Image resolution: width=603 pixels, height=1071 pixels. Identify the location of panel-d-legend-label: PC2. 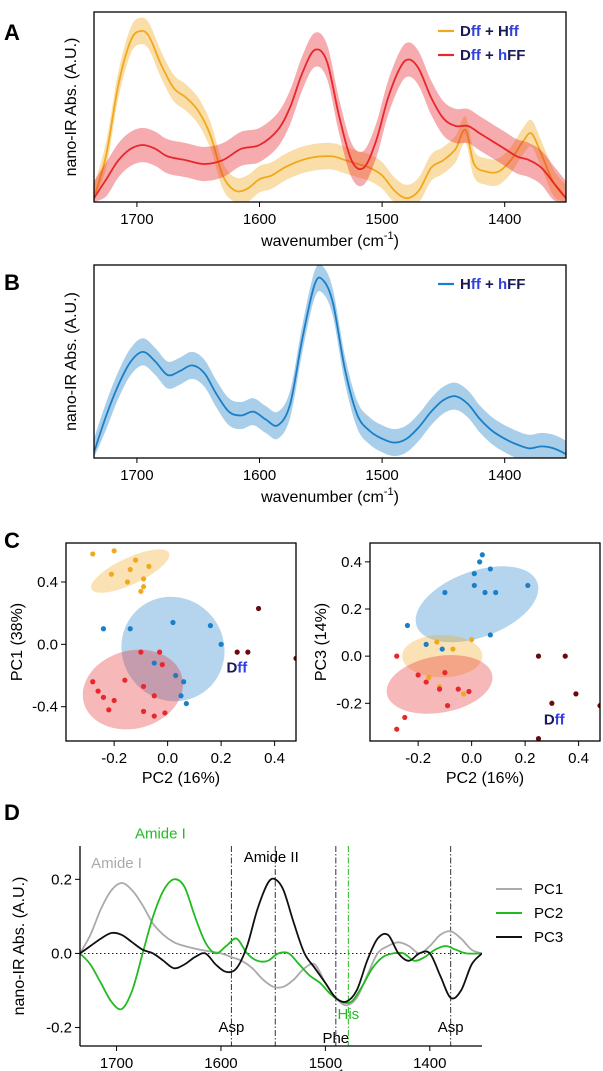
(548, 913).